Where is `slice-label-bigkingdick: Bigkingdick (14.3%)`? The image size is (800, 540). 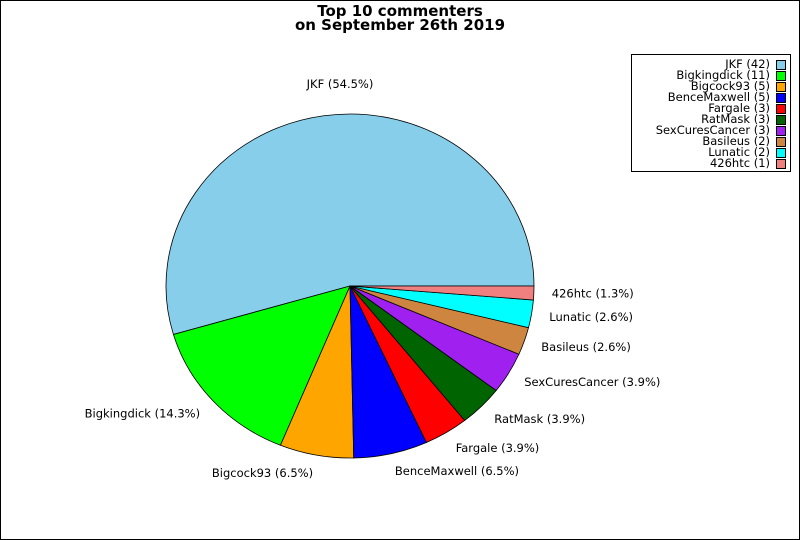 slice-label-bigkingdick: Bigkingdick (14.3%) is located at coordinates (142, 413).